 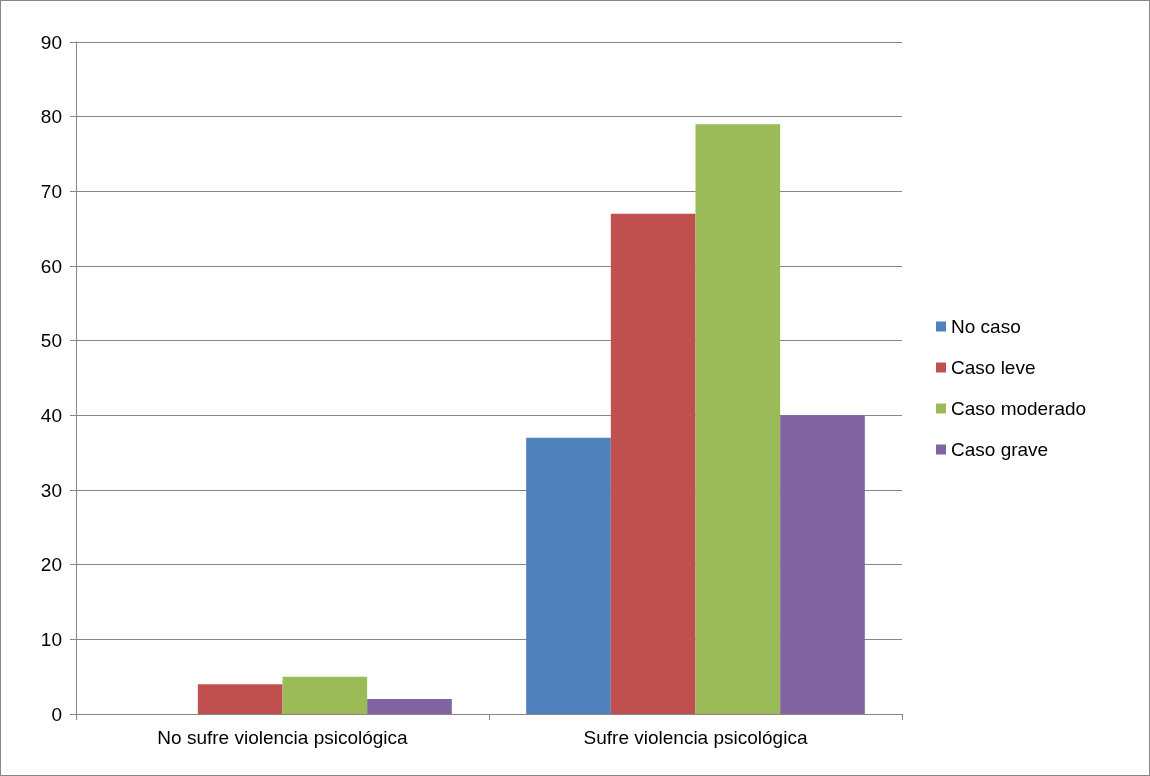 What do you see at coordinates (993, 367) in the screenshot?
I see `legend-label: Caso leve` at bounding box center [993, 367].